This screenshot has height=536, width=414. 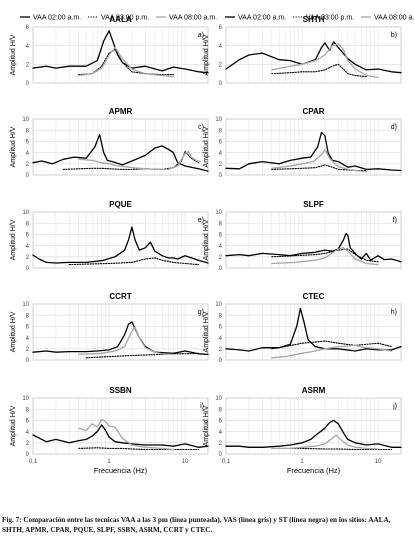 I want to click on panel-title: ASRM, so click(x=314, y=390).